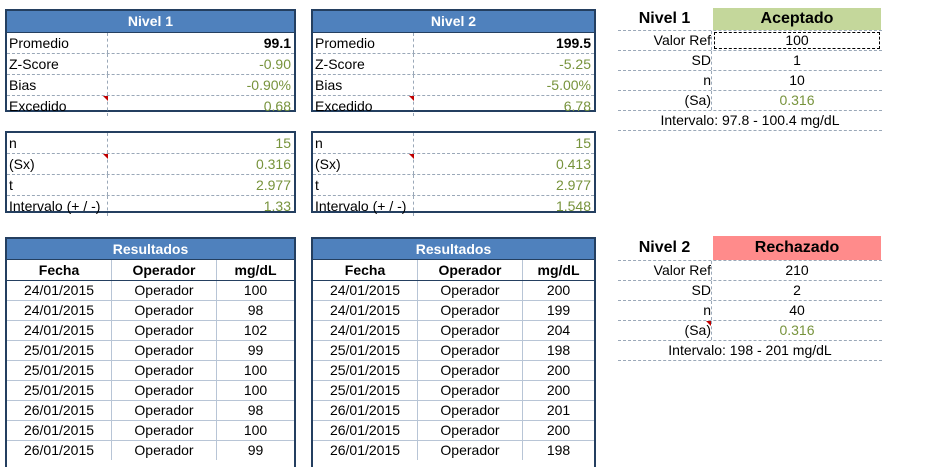 The width and height of the screenshot is (929, 467). Describe the element at coordinates (453, 43) in the screenshot. I see `stat-row-promedio: Promedio 199.5` at that location.